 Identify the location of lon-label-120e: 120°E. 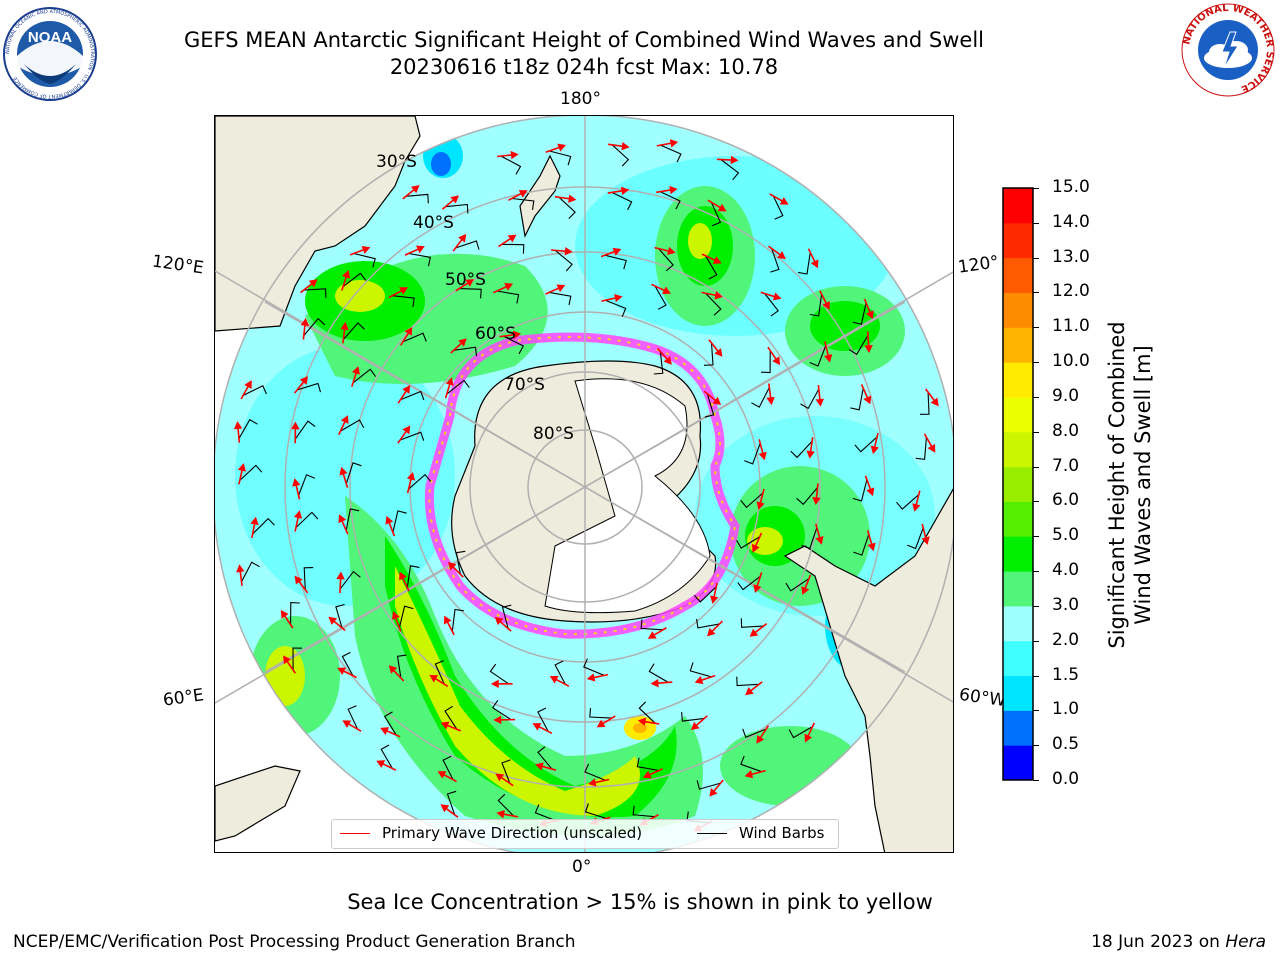
(177, 265).